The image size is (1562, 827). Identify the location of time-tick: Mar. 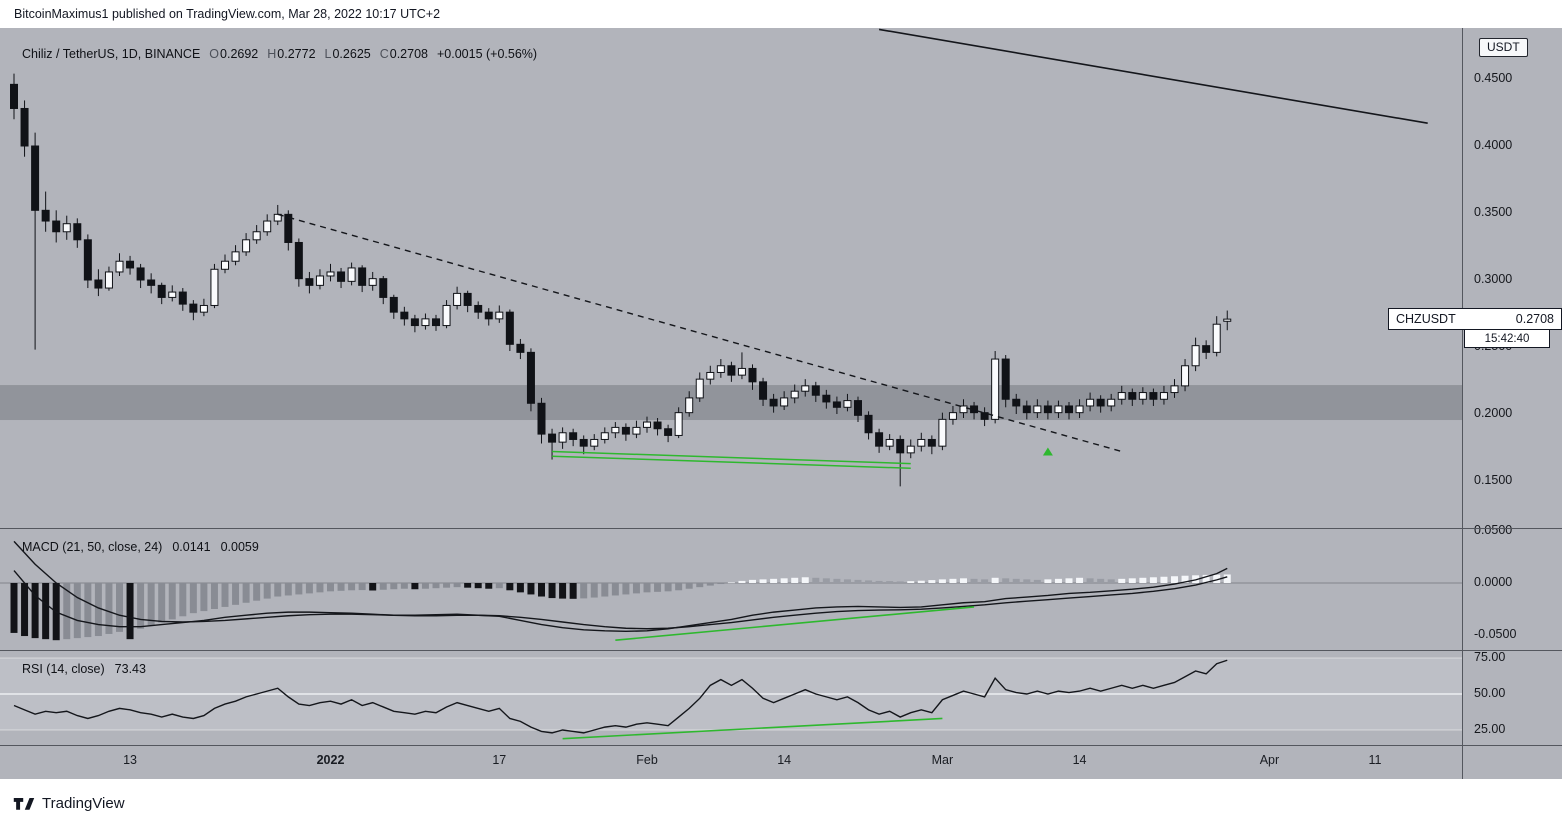
(942, 760).